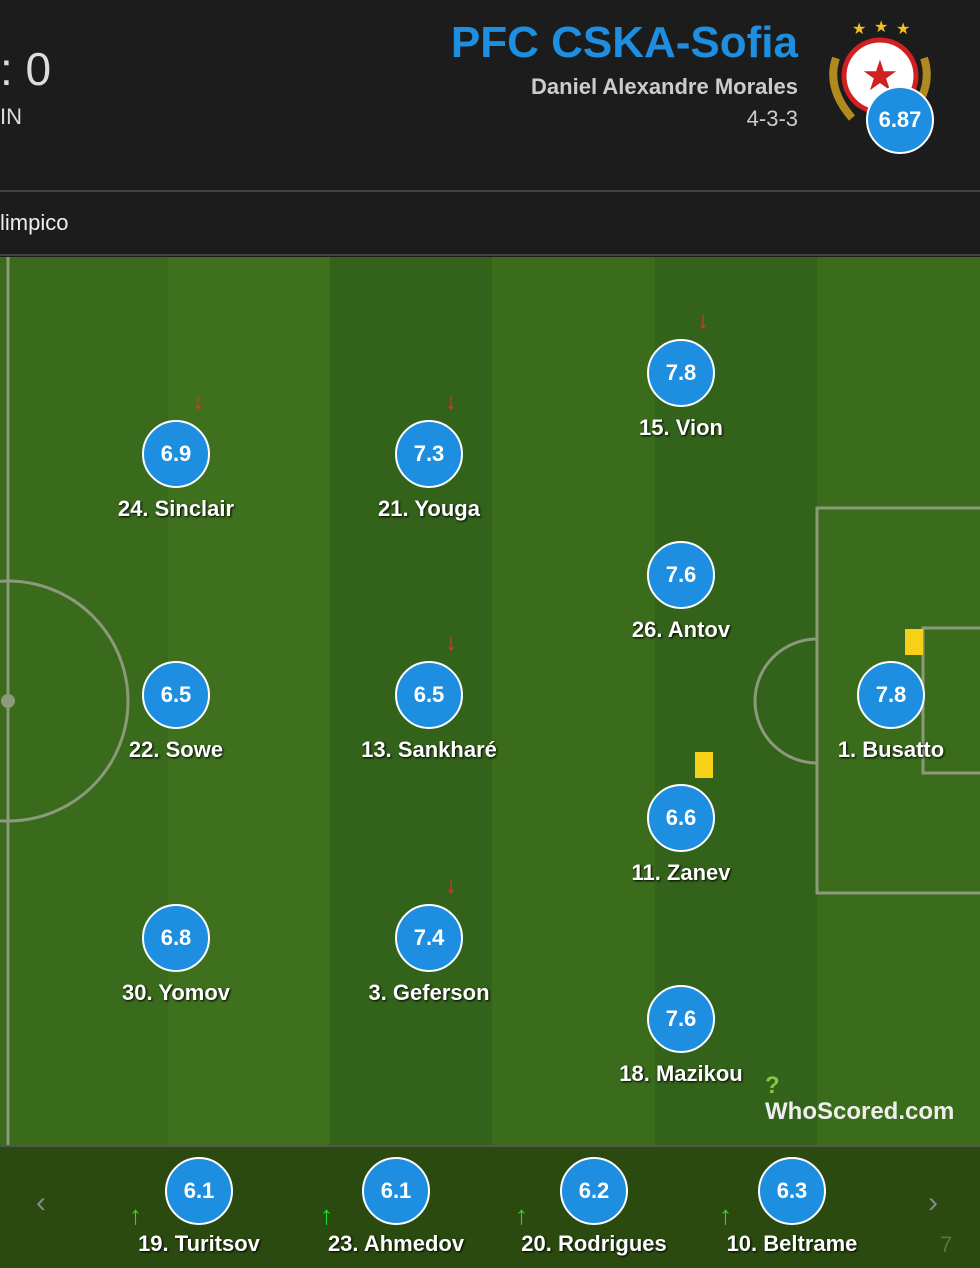 The image size is (980, 1268). What do you see at coordinates (681, 872) in the screenshot?
I see `player-name: 11. Zanev` at bounding box center [681, 872].